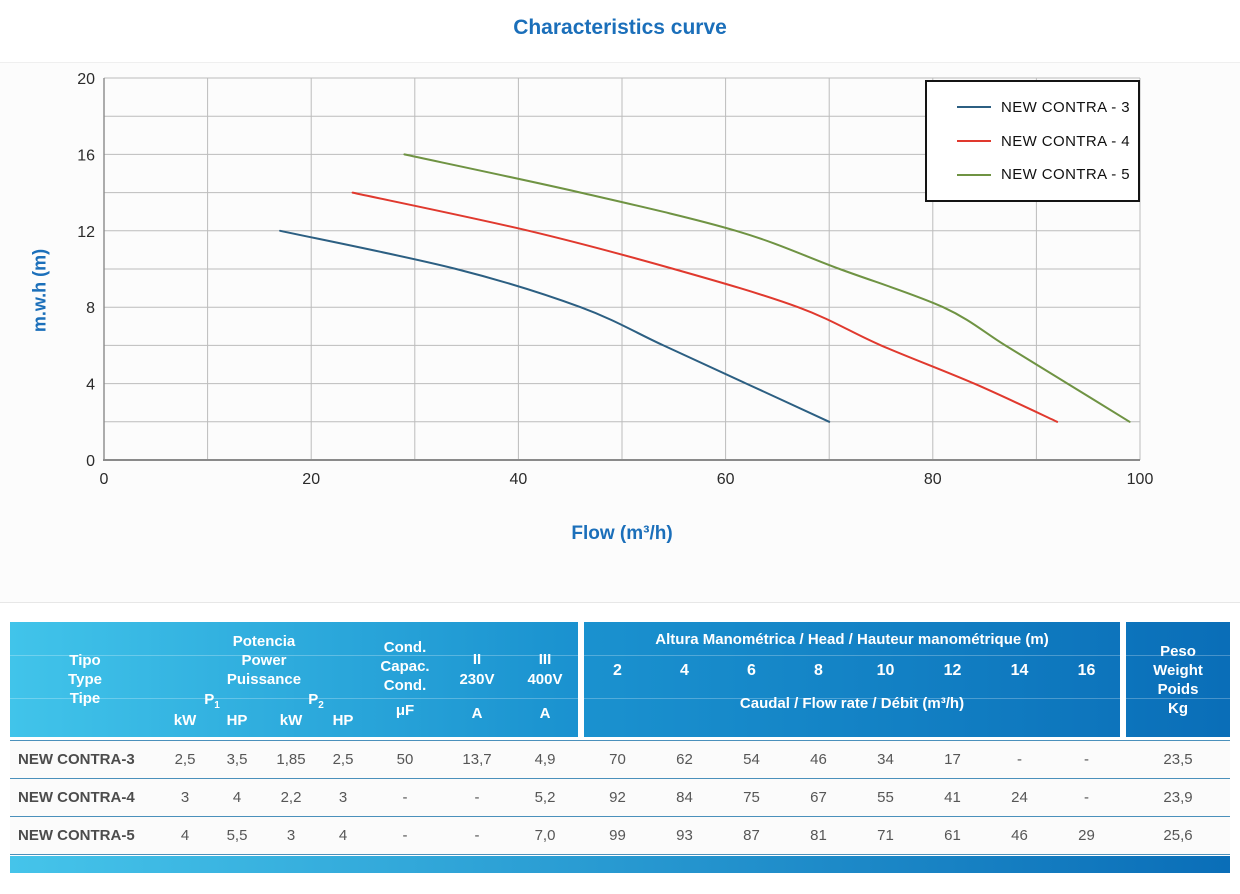  Describe the element at coordinates (405, 679) in the screenshot. I see `column-header-capacitor: Cond. Capac. Cond. μF` at that location.